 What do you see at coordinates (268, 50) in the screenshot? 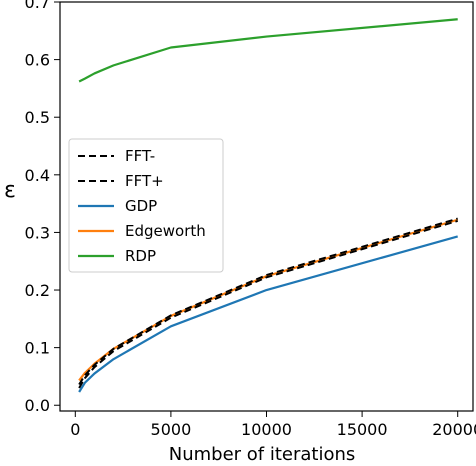
I see `series-line-rdp` at bounding box center [268, 50].